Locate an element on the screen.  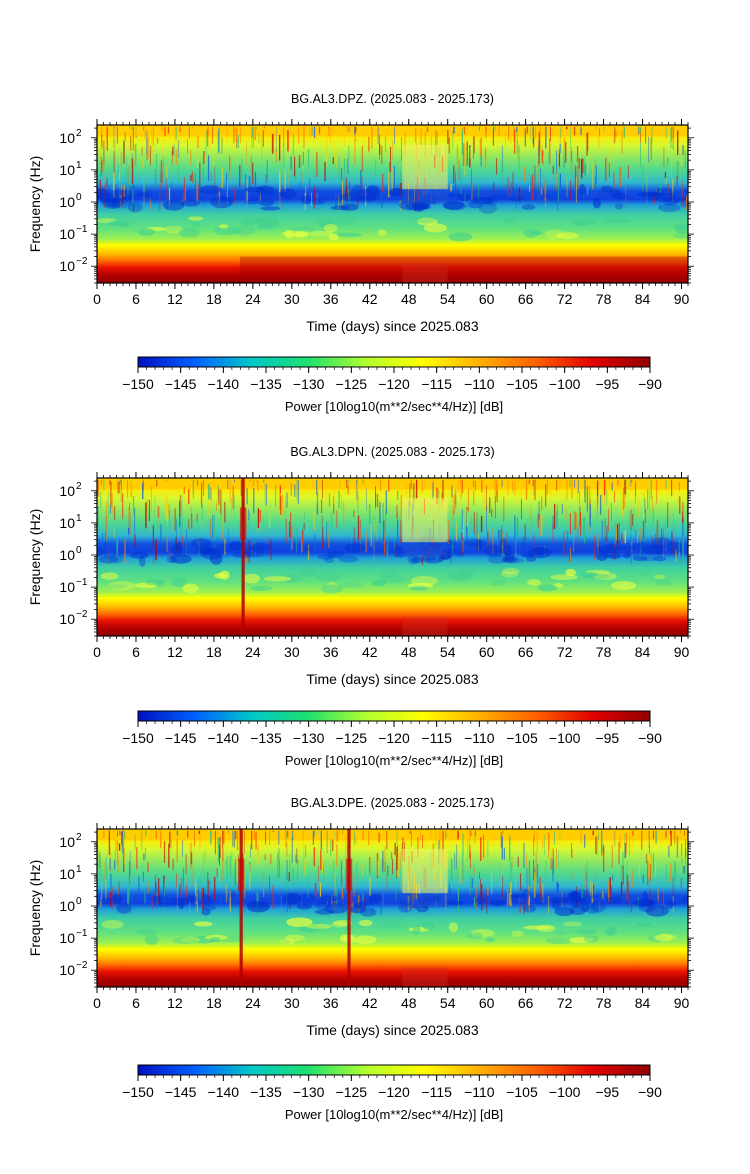
colorbar-tick-label: −125 is located at coordinates (352, 384).